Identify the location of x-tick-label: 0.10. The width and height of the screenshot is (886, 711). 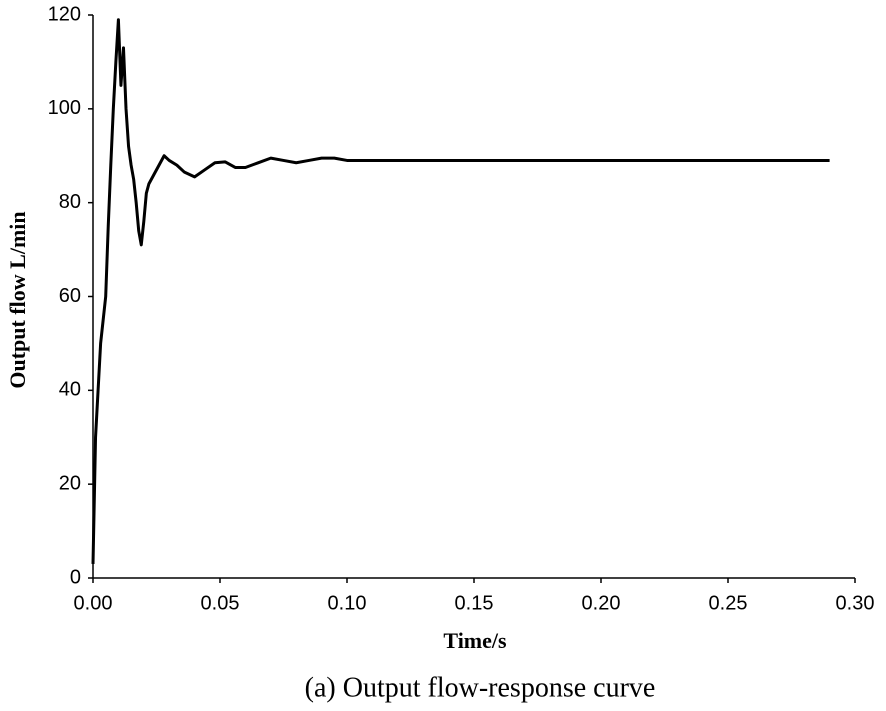
(347, 603).